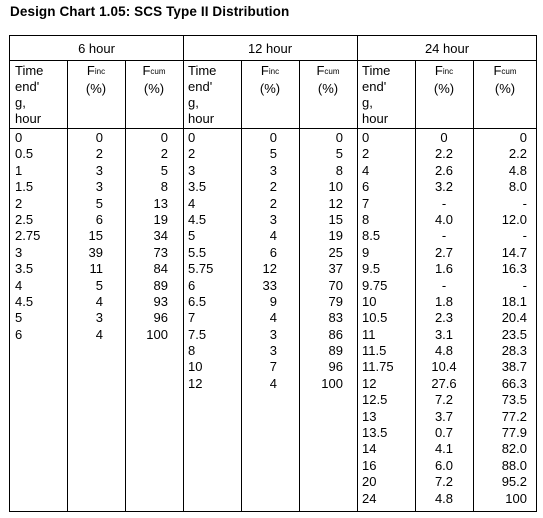 The width and height of the screenshot is (543, 518). Describe the element at coordinates (514, 482) in the screenshot. I see `table-cell: 95.2` at that location.